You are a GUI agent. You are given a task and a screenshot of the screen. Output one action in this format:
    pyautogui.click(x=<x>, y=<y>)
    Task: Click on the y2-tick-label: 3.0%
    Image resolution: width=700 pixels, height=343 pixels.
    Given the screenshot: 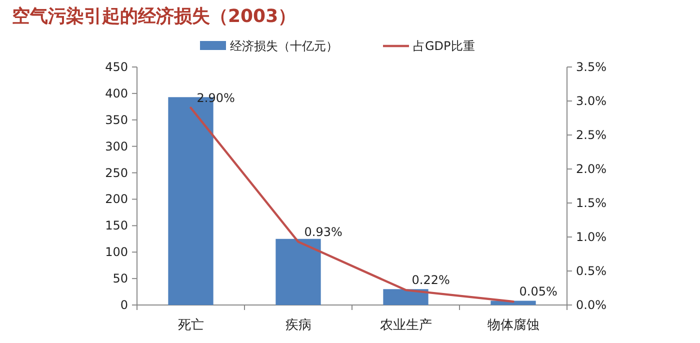 What is the action you would take?
    pyautogui.click(x=591, y=101)
    